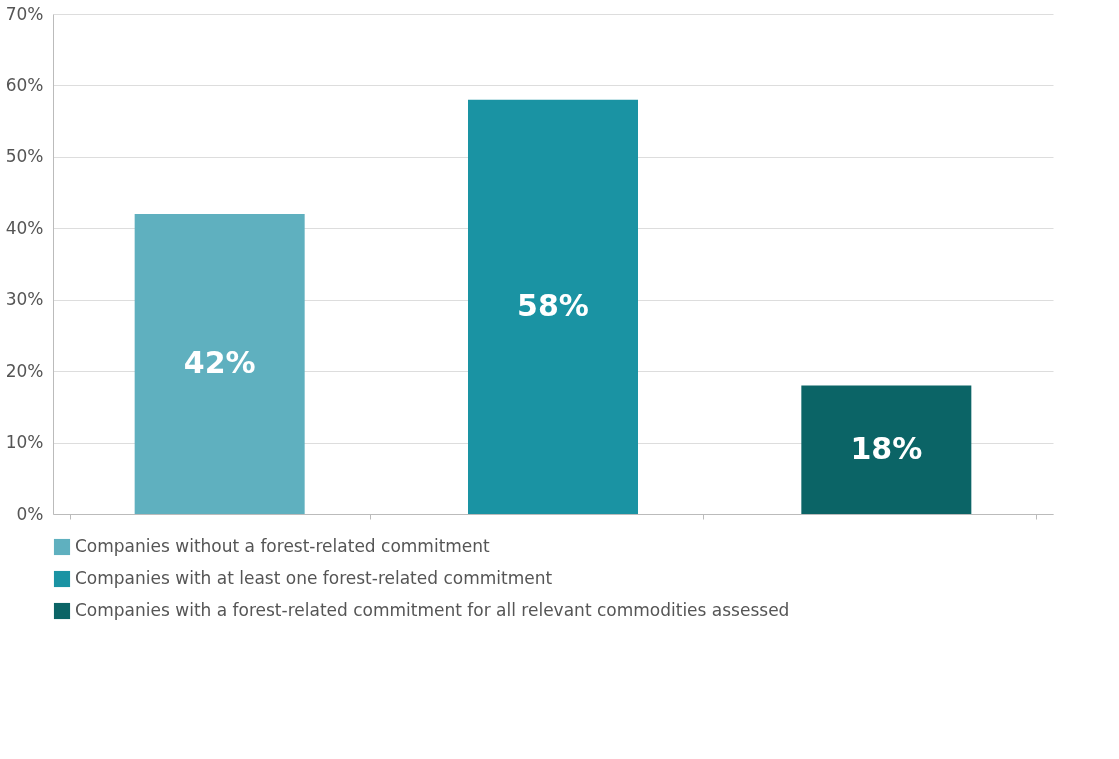 The width and height of the screenshot is (1119, 759). Describe the element at coordinates (24, 84) in the screenshot. I see `y-tick-label: 60%` at that location.